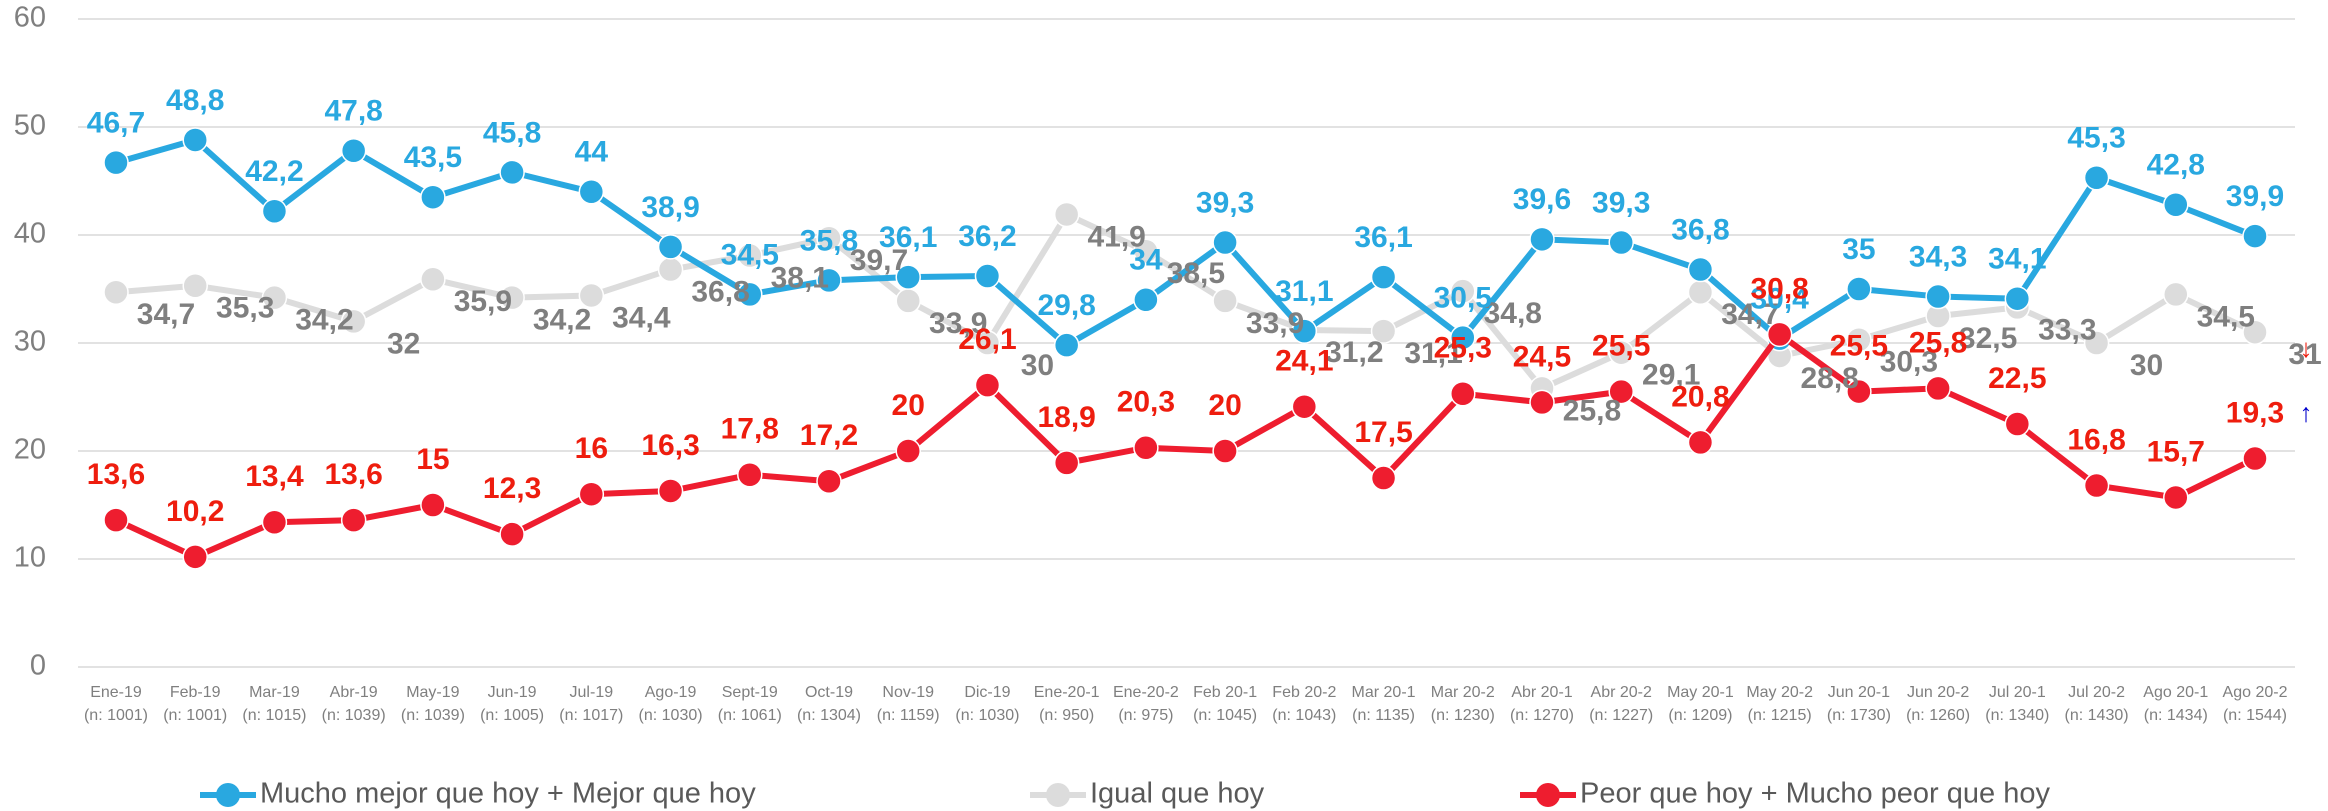 This screenshot has width=2328, height=811. Describe the element at coordinates (116, 692) in the screenshot. I see `x-tick-label: Ene-19` at that location.